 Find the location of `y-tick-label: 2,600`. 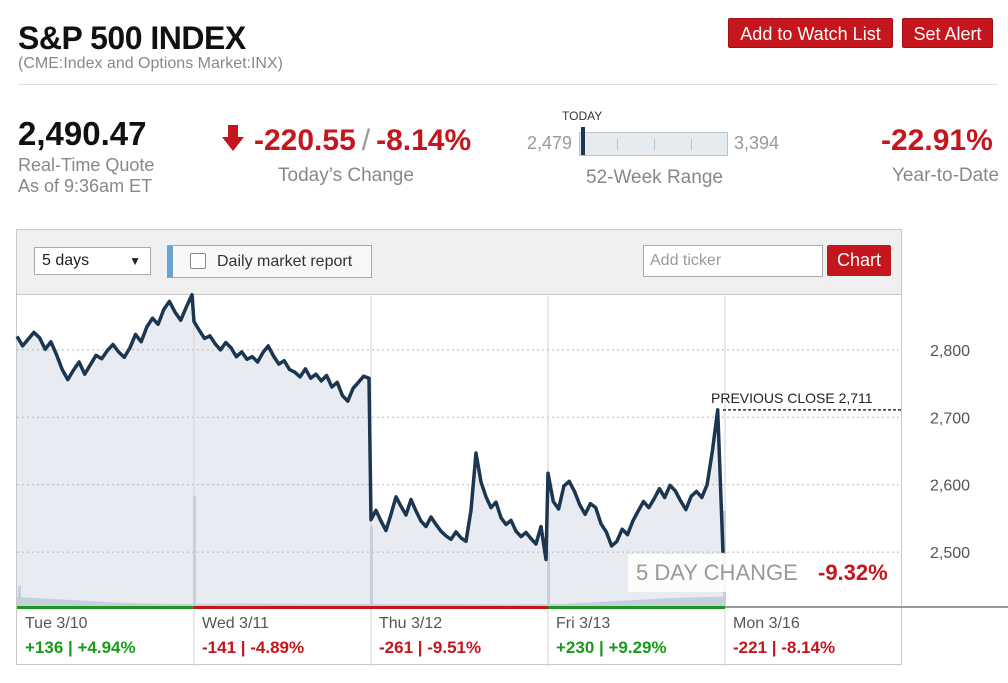

y-tick-label: 2,600 is located at coordinates (950, 486).